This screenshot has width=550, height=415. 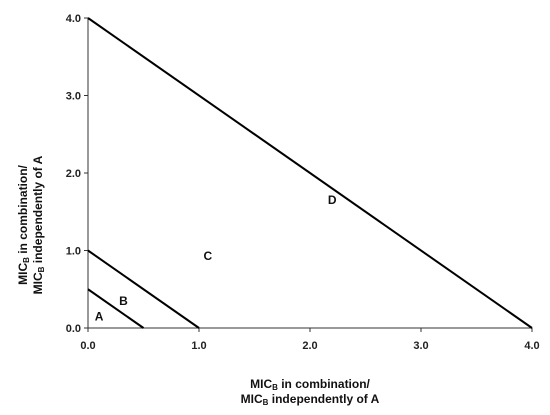 What do you see at coordinates (309, 346) in the screenshot?
I see `x-tick-label: 2.0` at bounding box center [309, 346].